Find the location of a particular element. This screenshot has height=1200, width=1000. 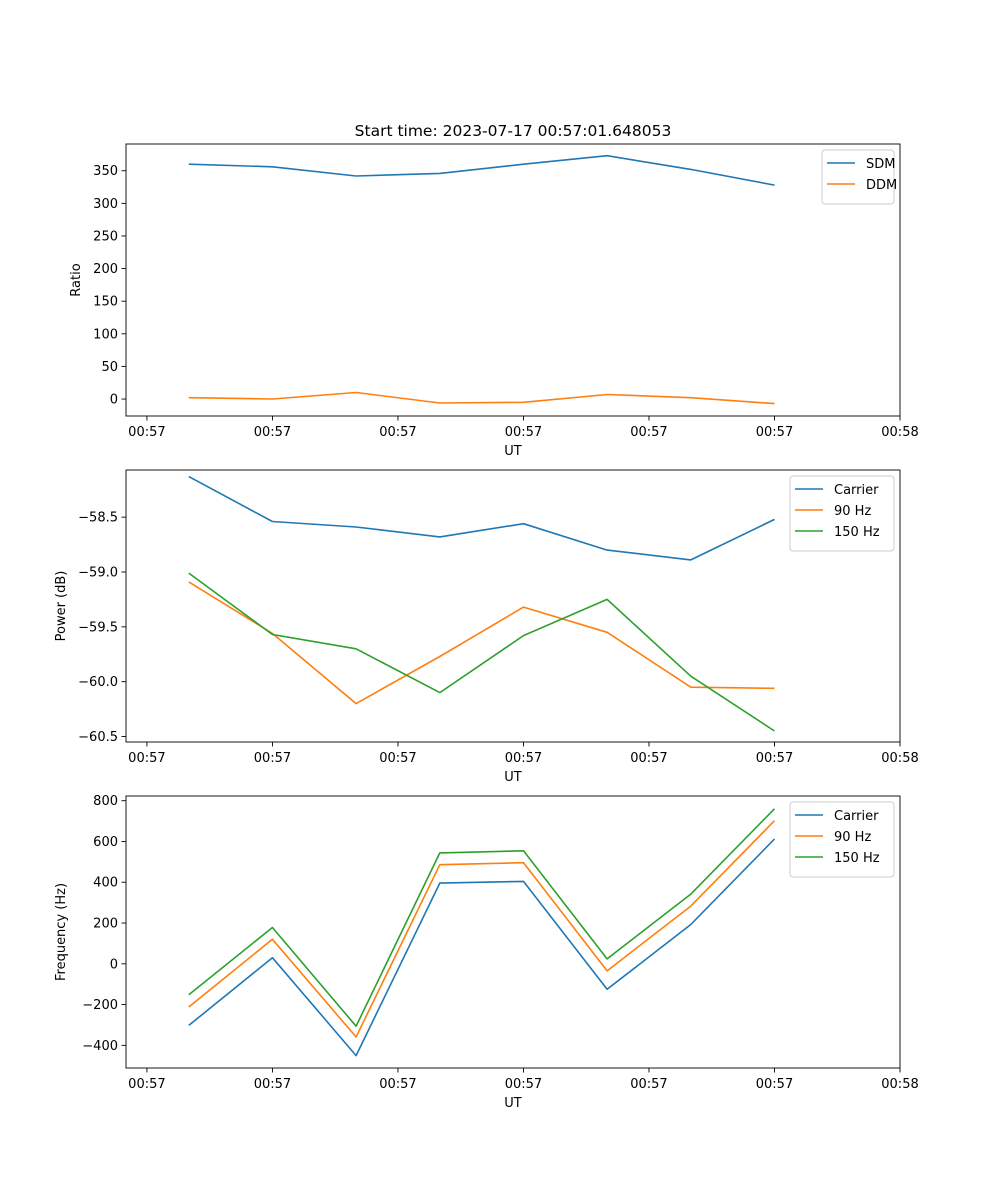

frequency-series-carrier-line is located at coordinates (482, 947).